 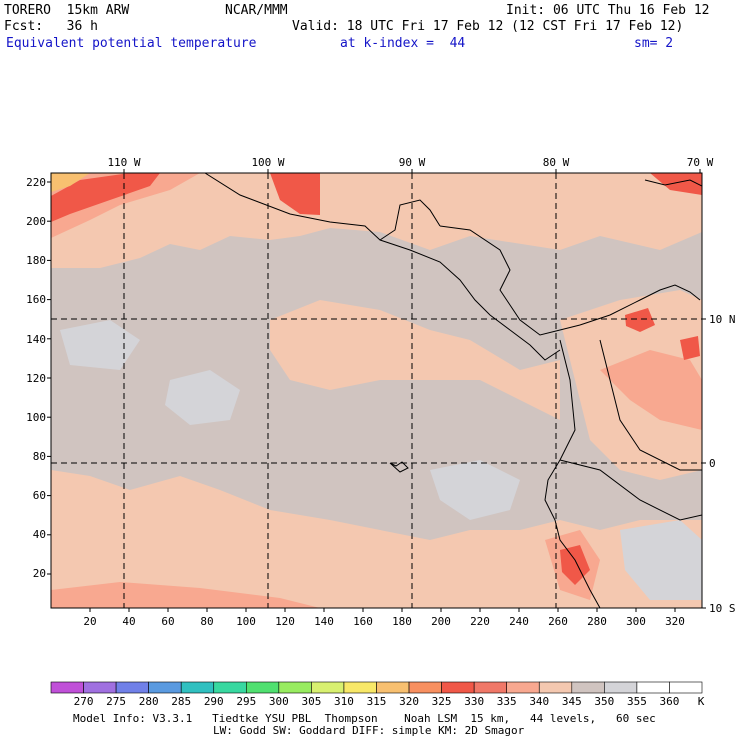 What do you see at coordinates (722, 608) in the screenshot?
I see `lat-label-10s: 10 S` at bounding box center [722, 608].